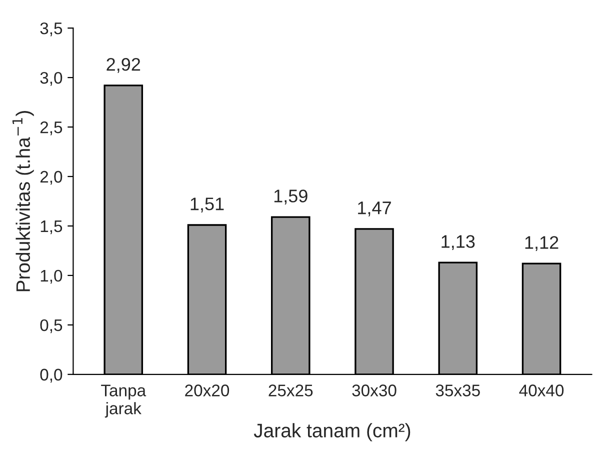 The image size is (610, 468). Describe the element at coordinates (51, 128) in the screenshot. I see `y-tick-label: 2,5` at that location.